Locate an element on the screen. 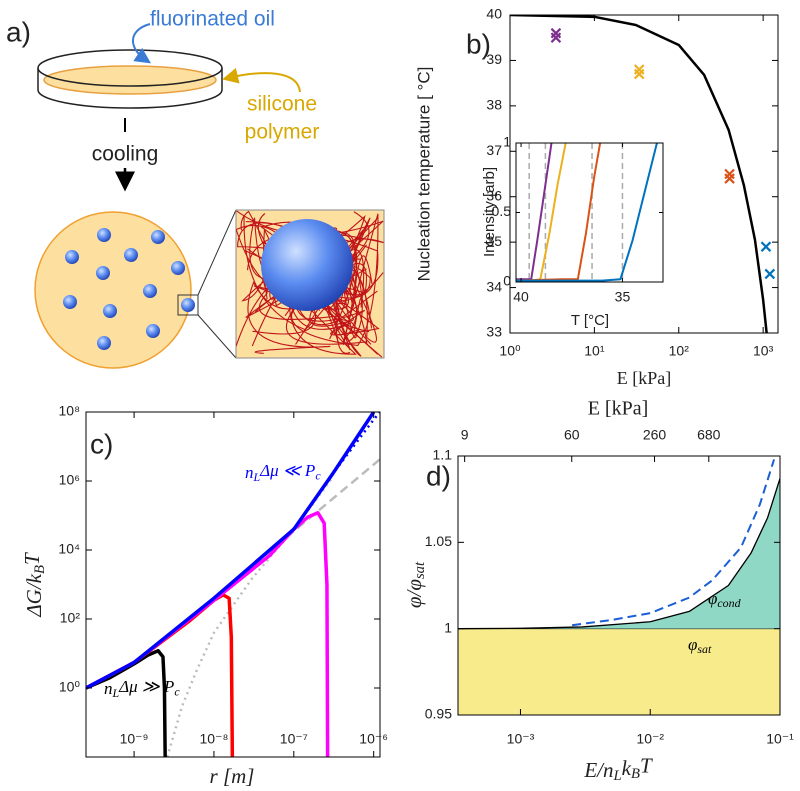 This screenshot has height=791, width=800. x2-axis-label: E [kPa] is located at coordinates (618, 409).